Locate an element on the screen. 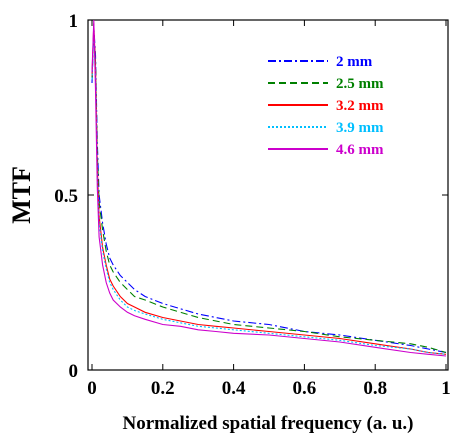  y-tick-label: 1 is located at coordinates (74, 21).